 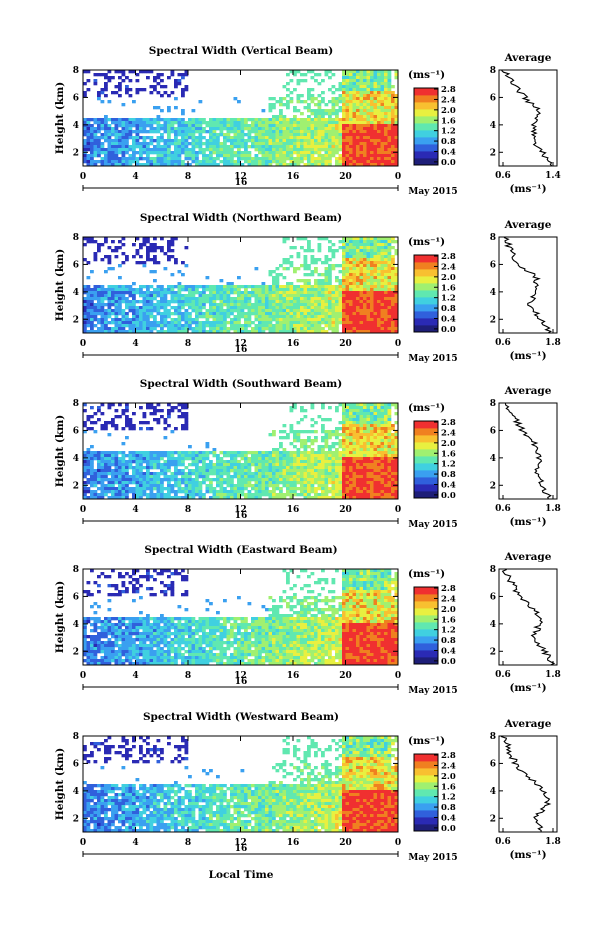 What do you see at coordinates (241, 183) in the screenshot?
I see `day-label: 16` at bounding box center [241, 183].